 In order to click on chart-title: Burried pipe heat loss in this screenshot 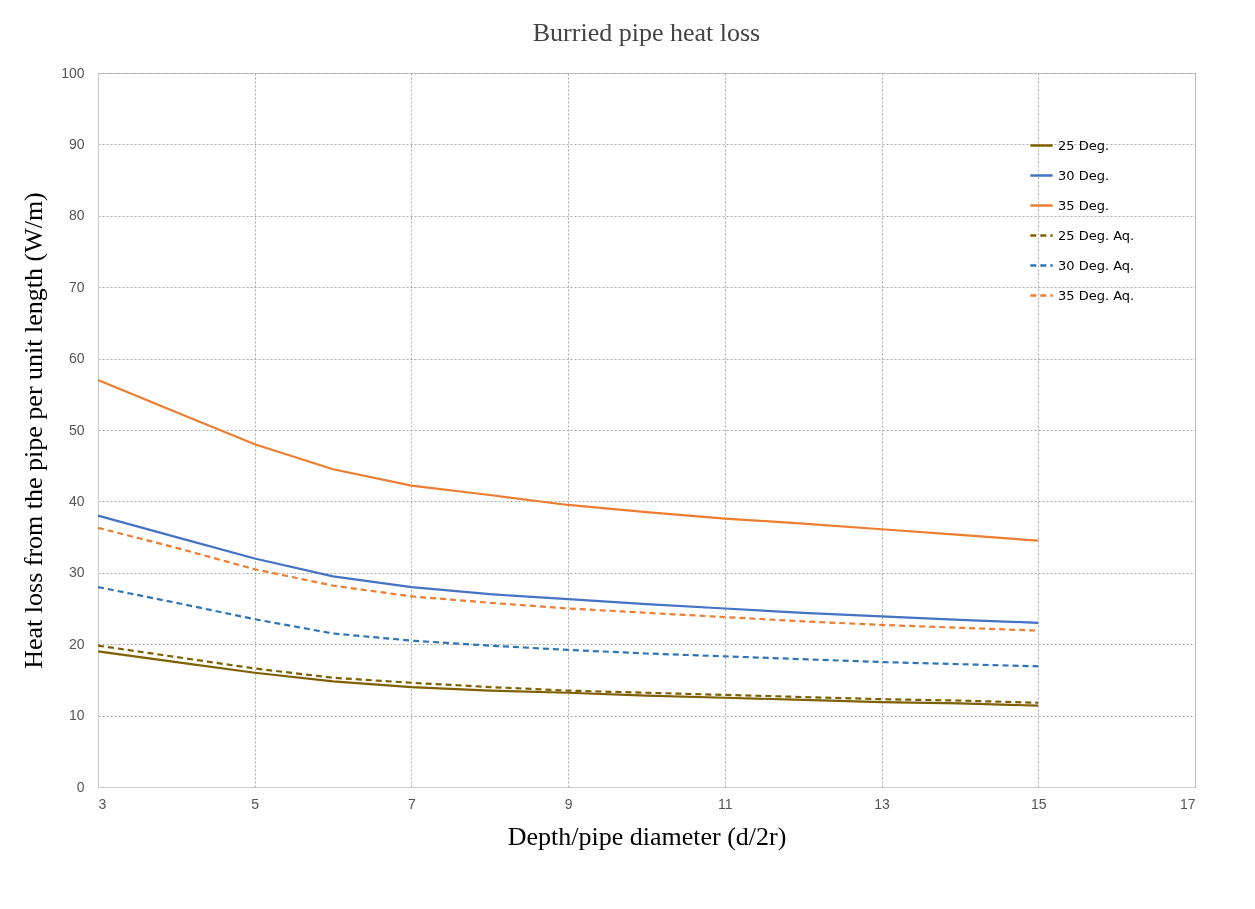, I will do `click(646, 32)`.